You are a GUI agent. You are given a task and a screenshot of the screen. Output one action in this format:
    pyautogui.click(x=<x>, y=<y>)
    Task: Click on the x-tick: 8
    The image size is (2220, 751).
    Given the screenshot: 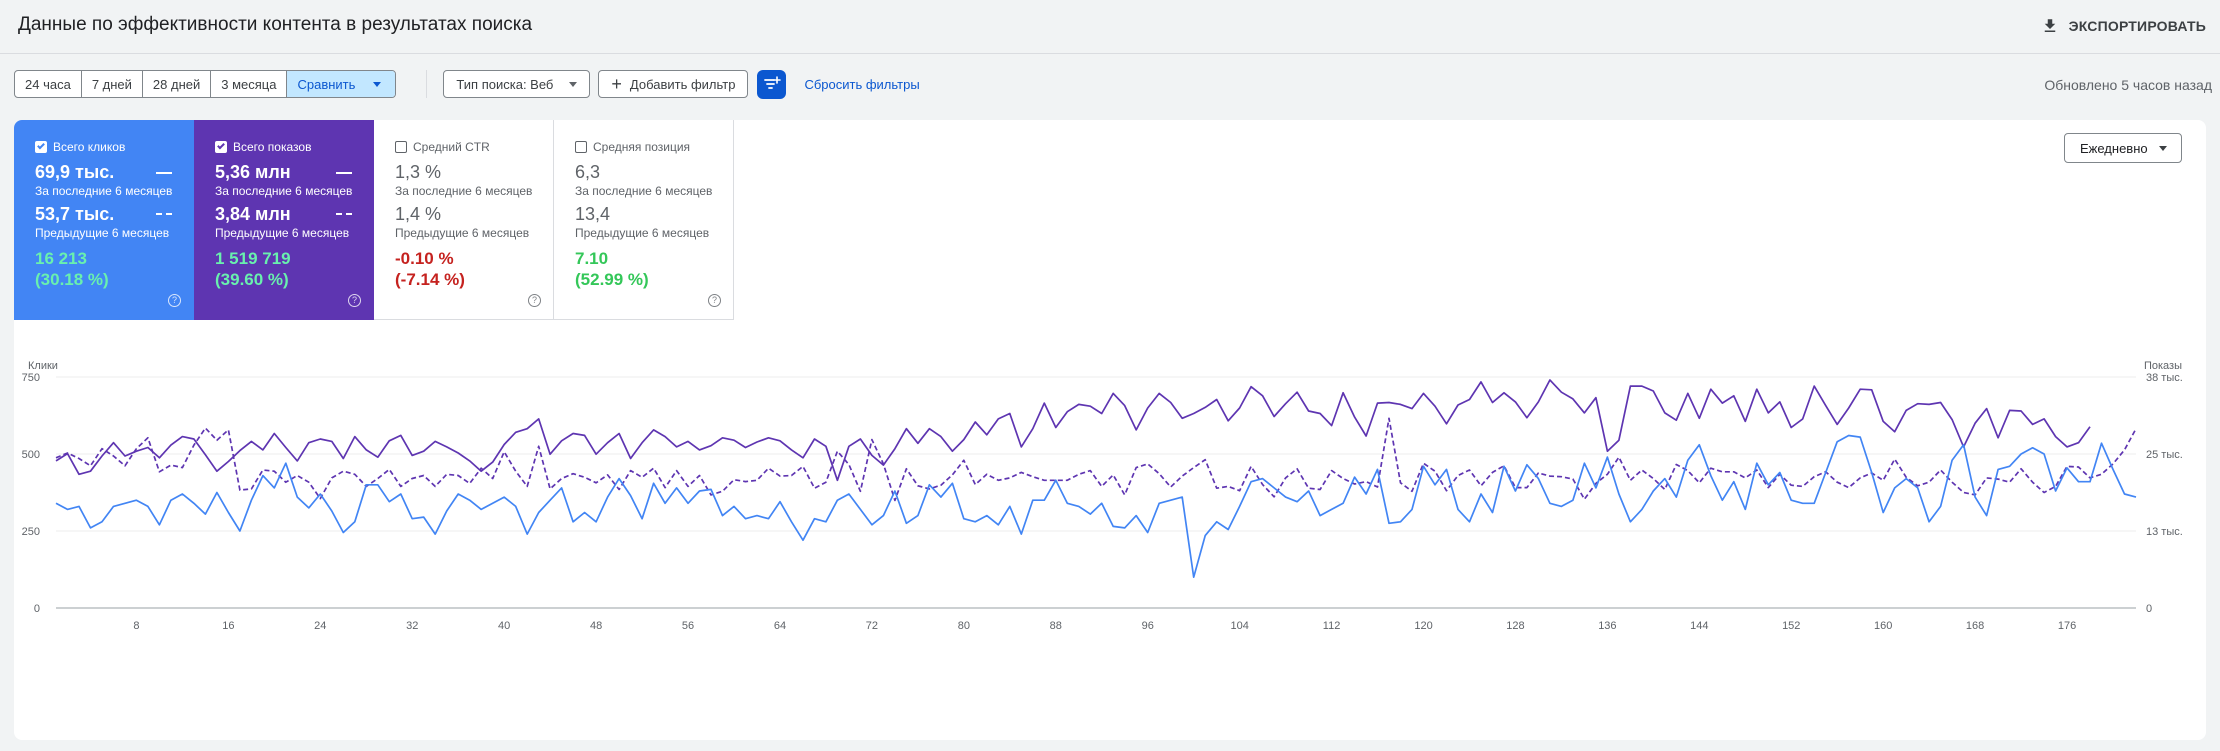 What is the action you would take?
    pyautogui.click(x=136, y=626)
    